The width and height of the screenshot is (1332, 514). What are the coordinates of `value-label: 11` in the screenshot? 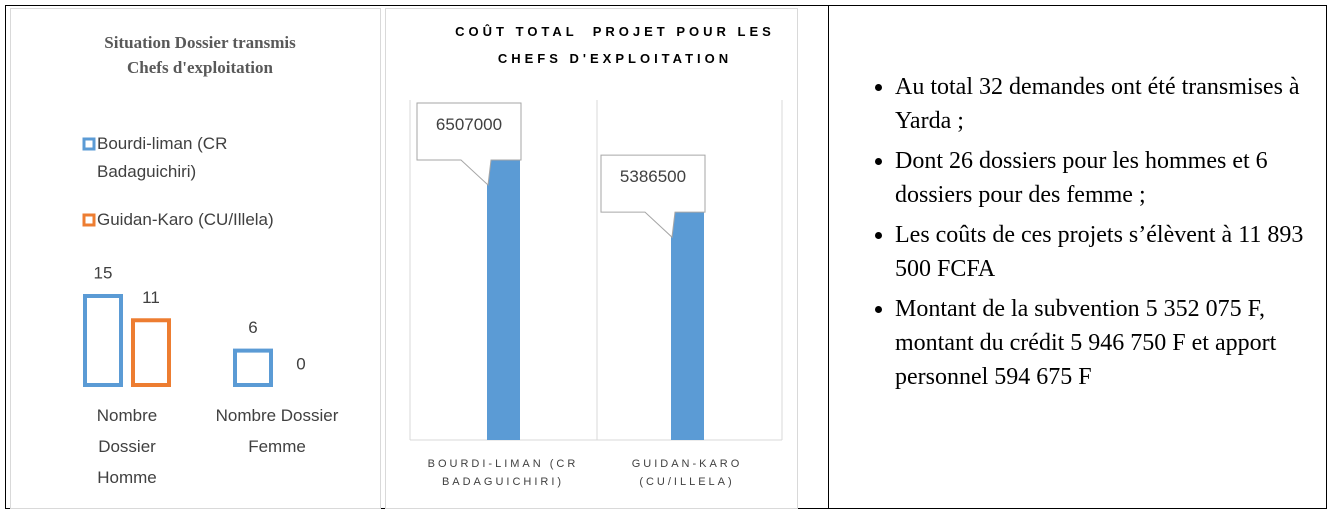 It's located at (151, 297).